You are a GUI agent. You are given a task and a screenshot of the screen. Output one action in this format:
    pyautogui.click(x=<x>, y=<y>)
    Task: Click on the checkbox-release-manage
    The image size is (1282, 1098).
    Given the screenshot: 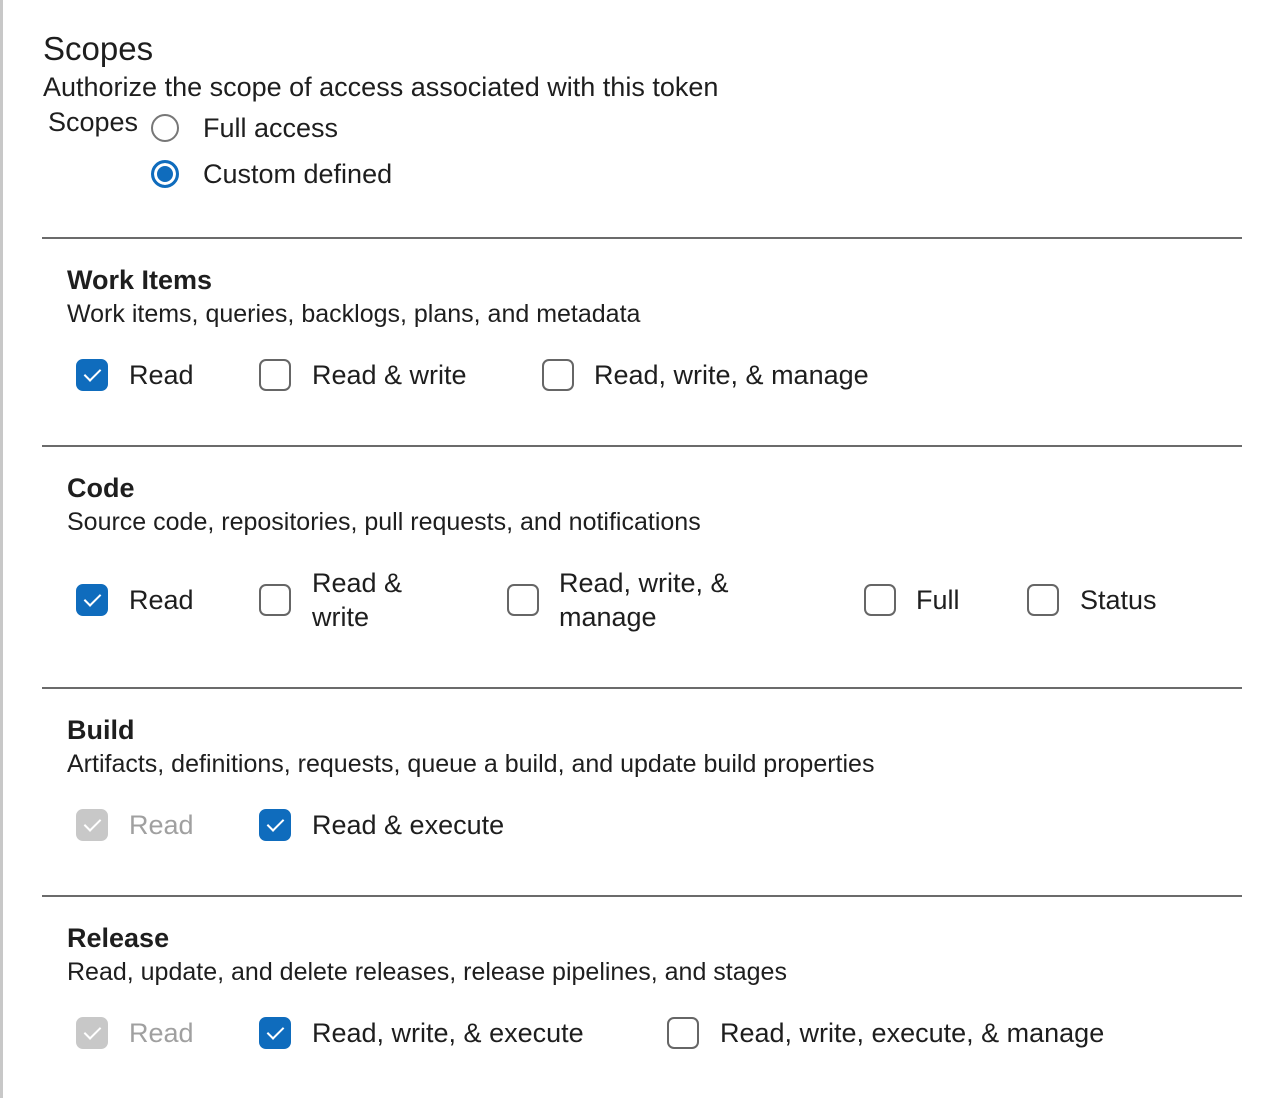 What is the action you would take?
    pyautogui.click(x=683, y=1033)
    